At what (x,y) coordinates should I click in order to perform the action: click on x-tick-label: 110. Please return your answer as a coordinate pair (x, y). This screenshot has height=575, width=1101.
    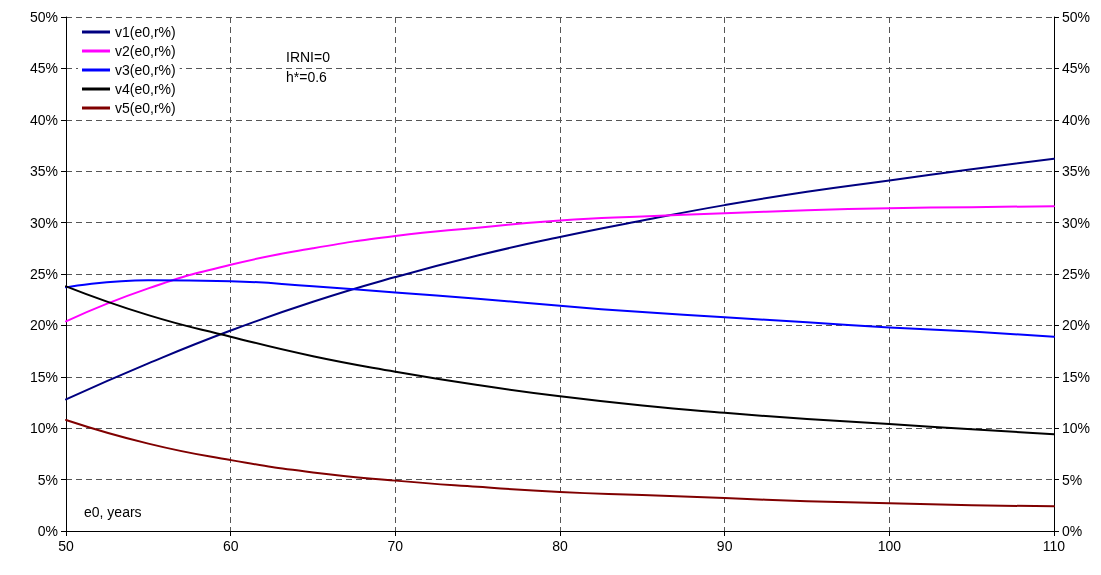
    Looking at the image, I should click on (1054, 546).